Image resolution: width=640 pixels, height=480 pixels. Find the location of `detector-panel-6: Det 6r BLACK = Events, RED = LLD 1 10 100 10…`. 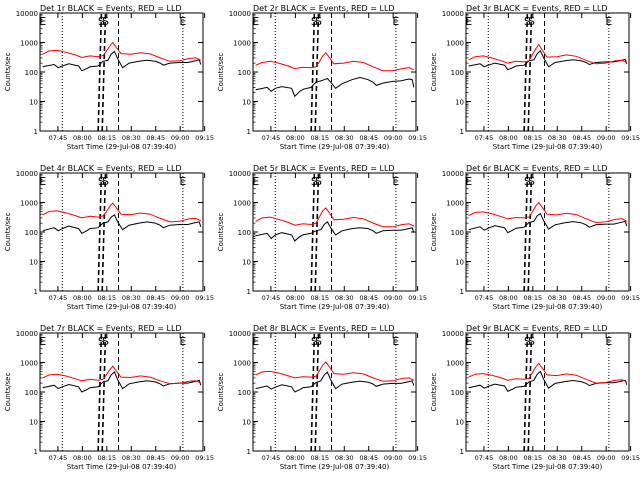

detector-panel-6: Det 6r BLACK = Events, RED = LLD 1 10 100 10… is located at coordinates (535, 237).